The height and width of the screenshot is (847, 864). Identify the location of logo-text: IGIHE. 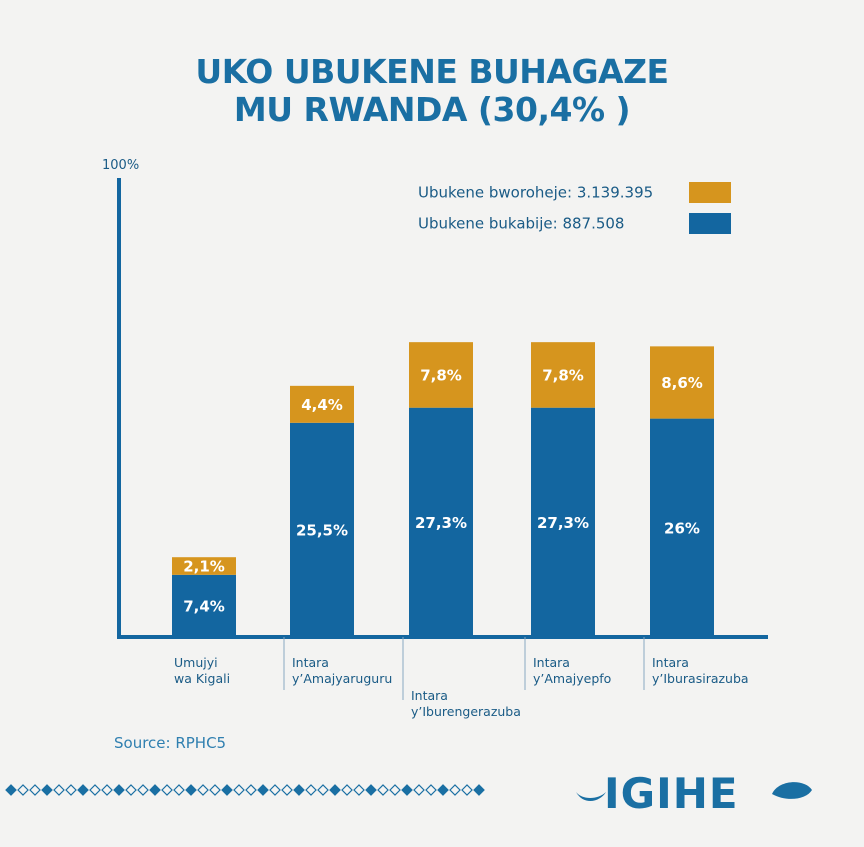
(671, 793).